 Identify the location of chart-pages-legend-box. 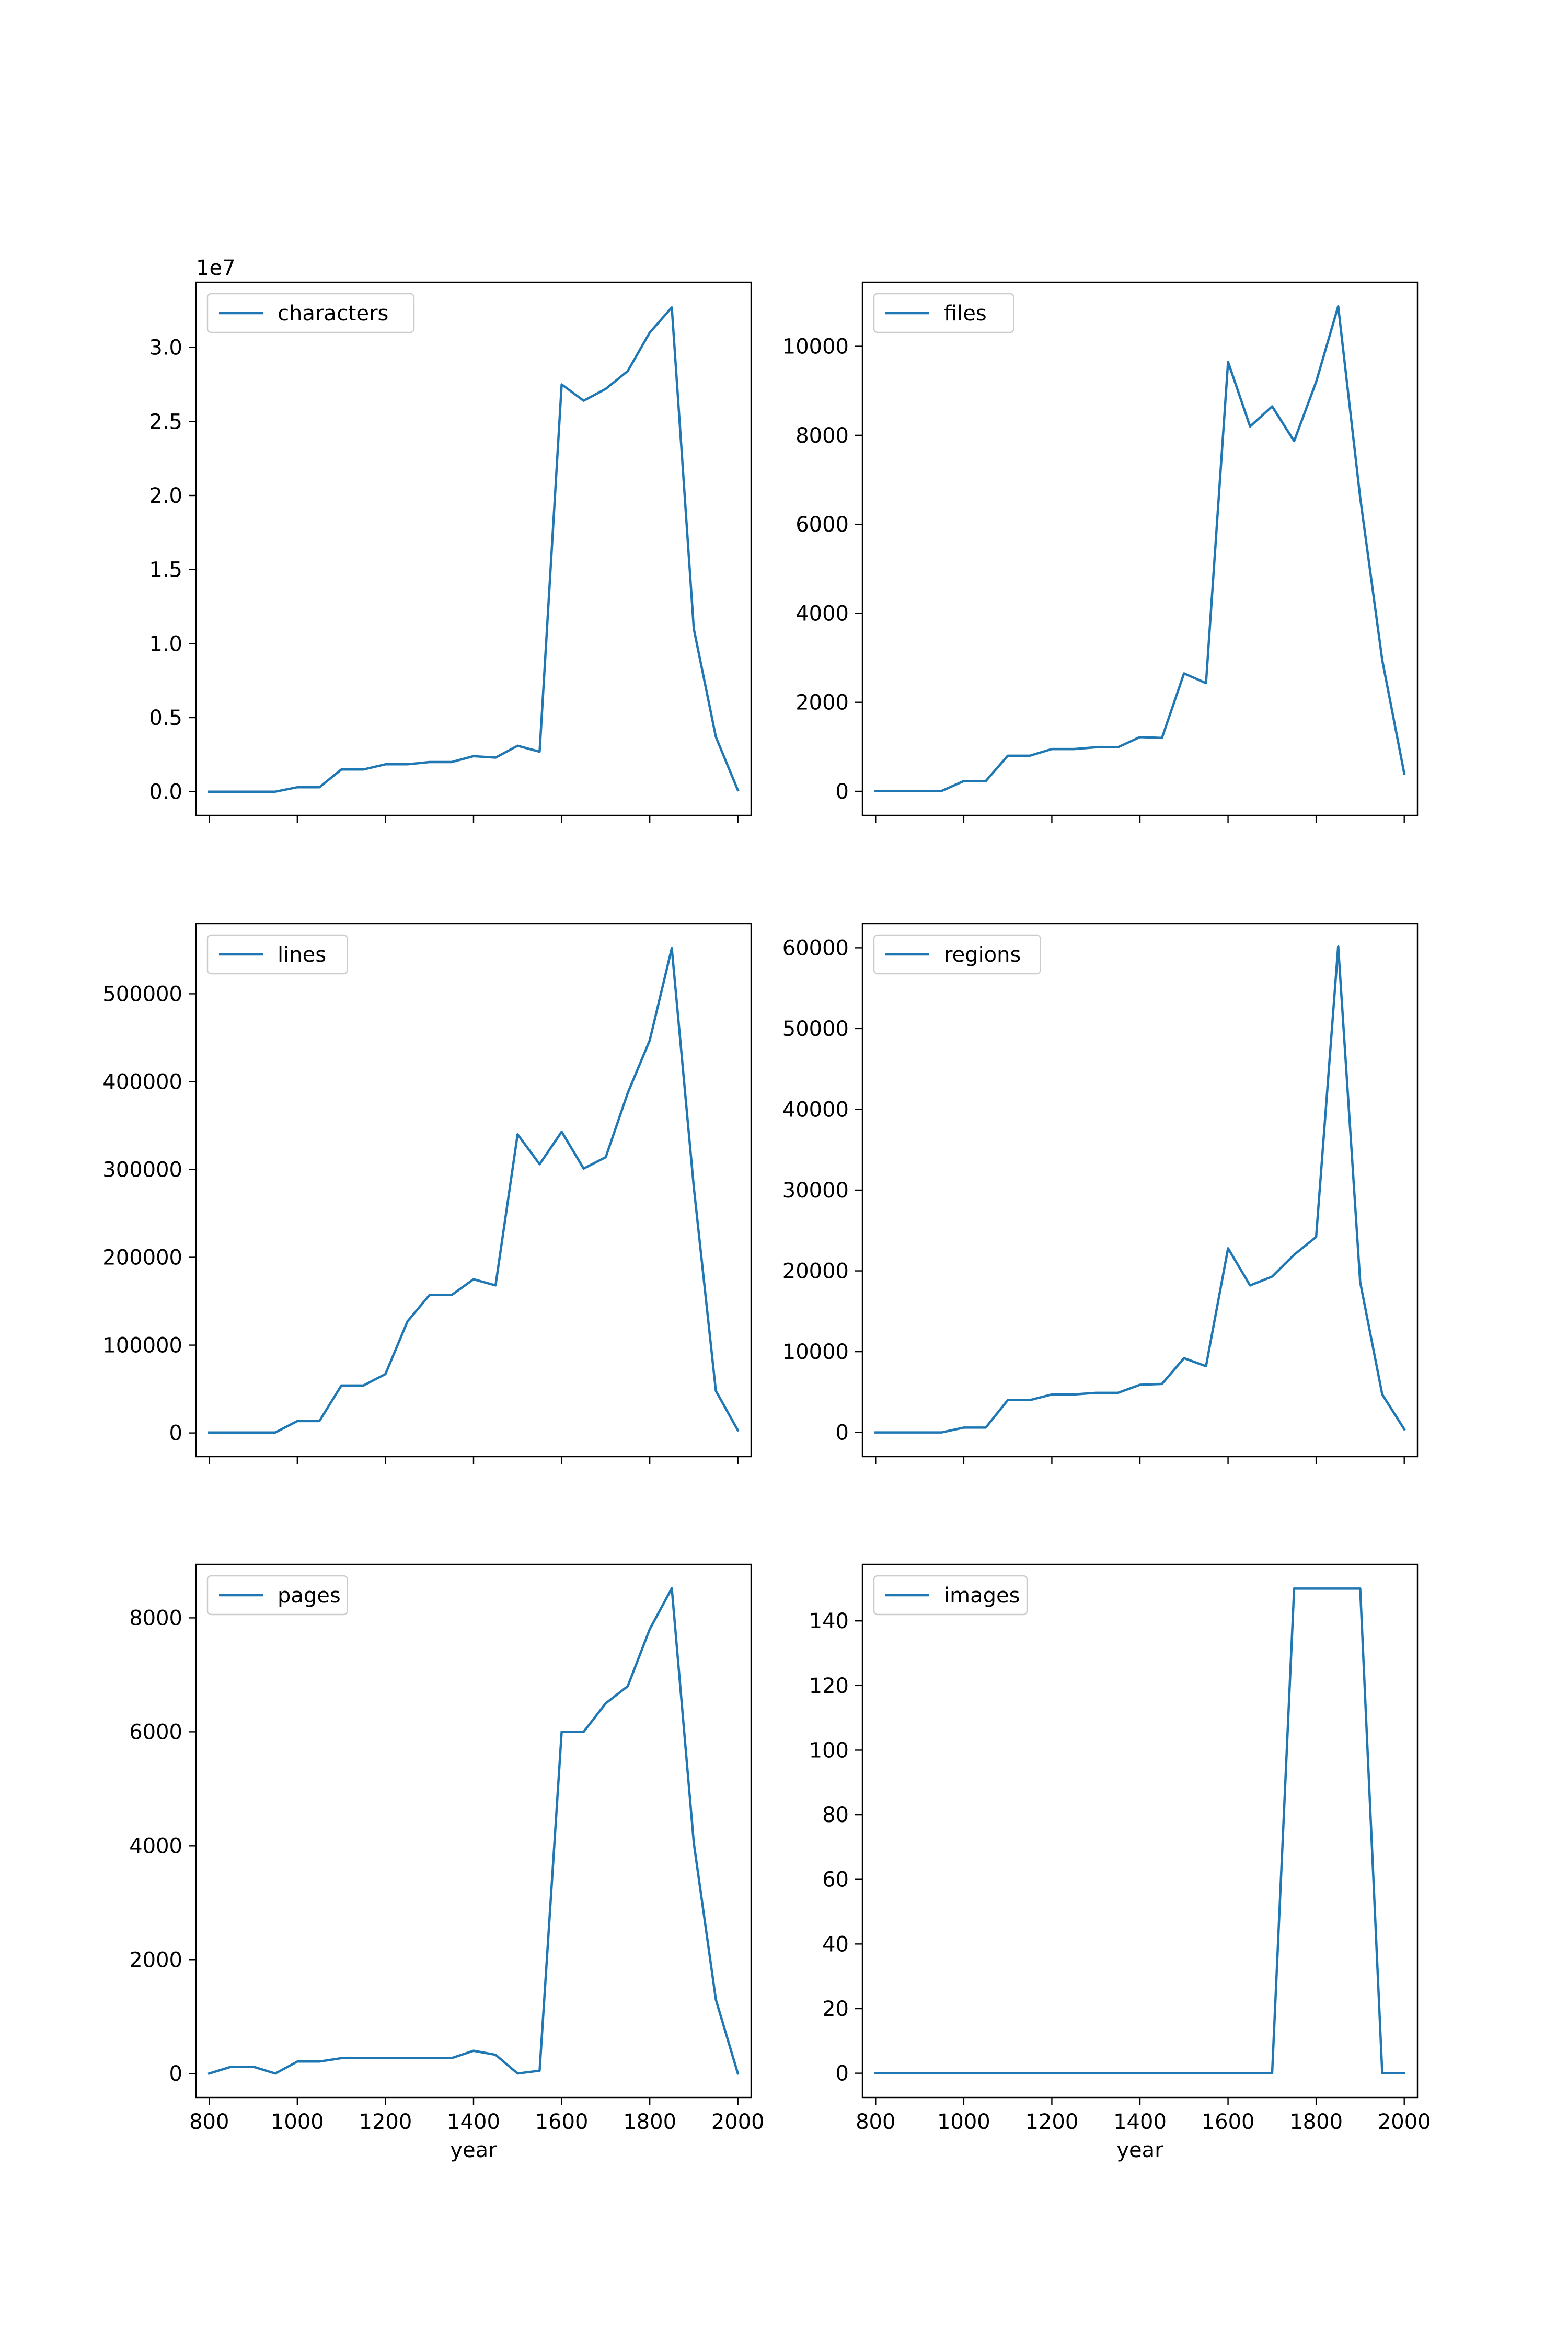
(277, 1595).